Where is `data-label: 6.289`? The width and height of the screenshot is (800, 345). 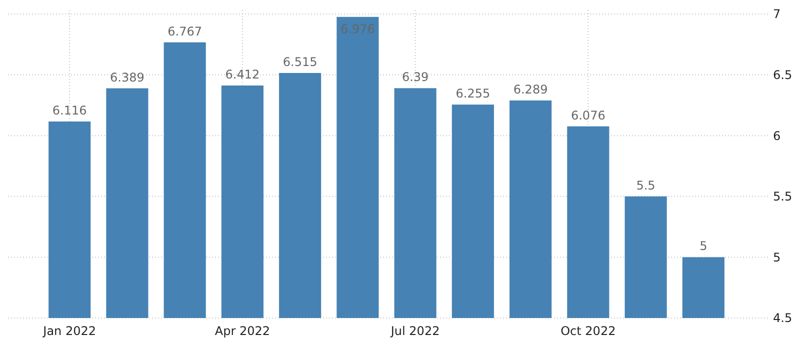
data-label: 6.289 is located at coordinates (530, 89).